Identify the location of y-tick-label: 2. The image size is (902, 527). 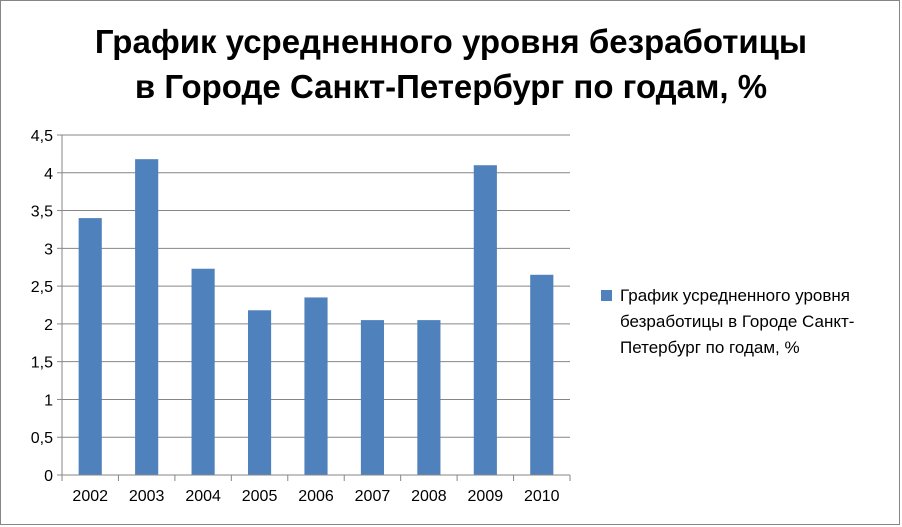
(48, 325).